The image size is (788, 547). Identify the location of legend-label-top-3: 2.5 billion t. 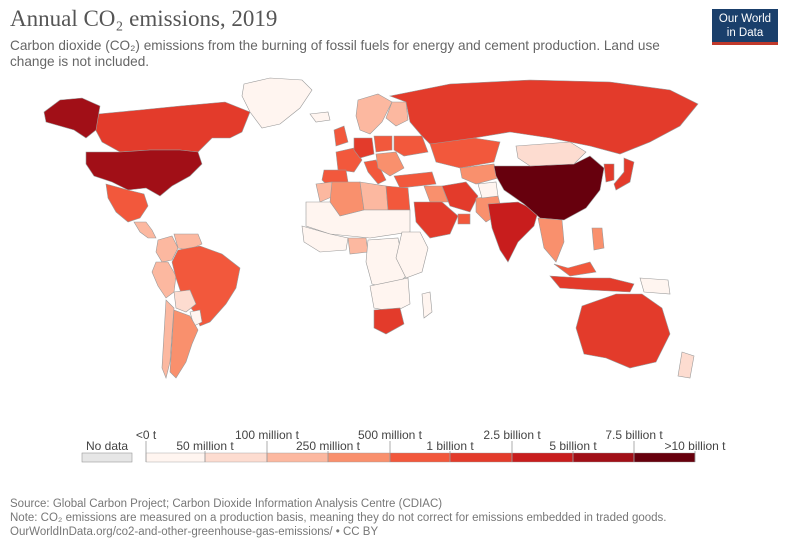
(512, 435).